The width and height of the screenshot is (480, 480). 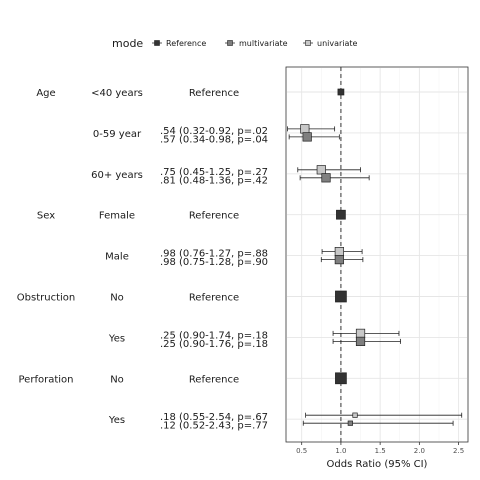 I want to click on estimate-text: .81 (0.48-1.36, p=.42, so click(x=214, y=180).